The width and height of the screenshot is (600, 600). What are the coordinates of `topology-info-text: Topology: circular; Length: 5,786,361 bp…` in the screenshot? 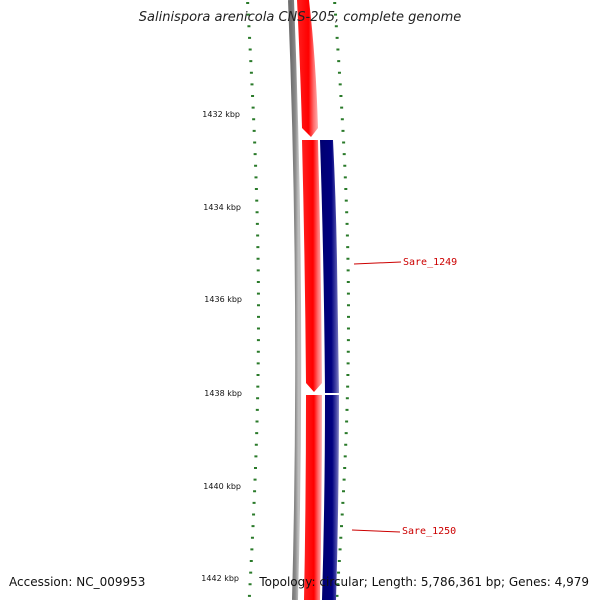 It's located at (424, 582).